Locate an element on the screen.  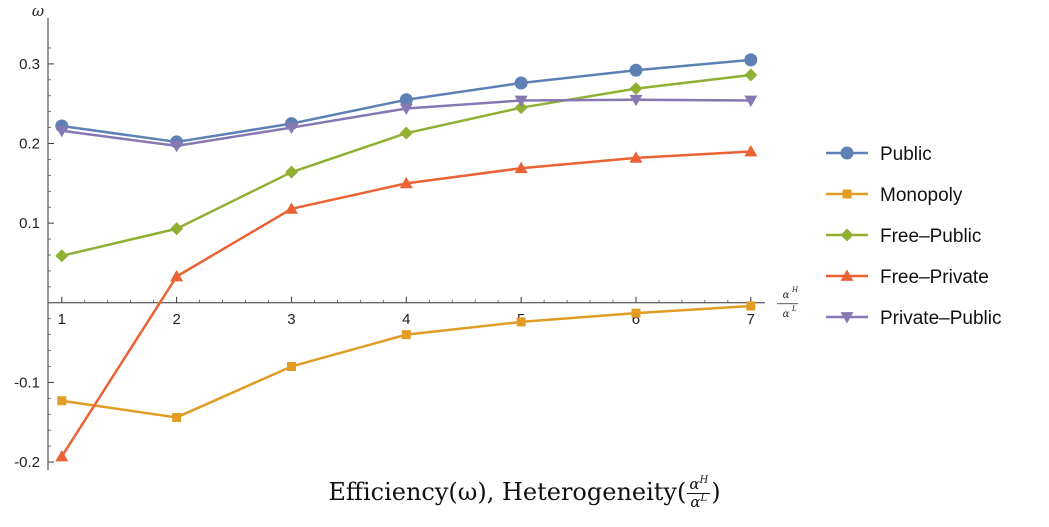
x-axis-label-denominator-sup: L is located at coordinates (794, 309).